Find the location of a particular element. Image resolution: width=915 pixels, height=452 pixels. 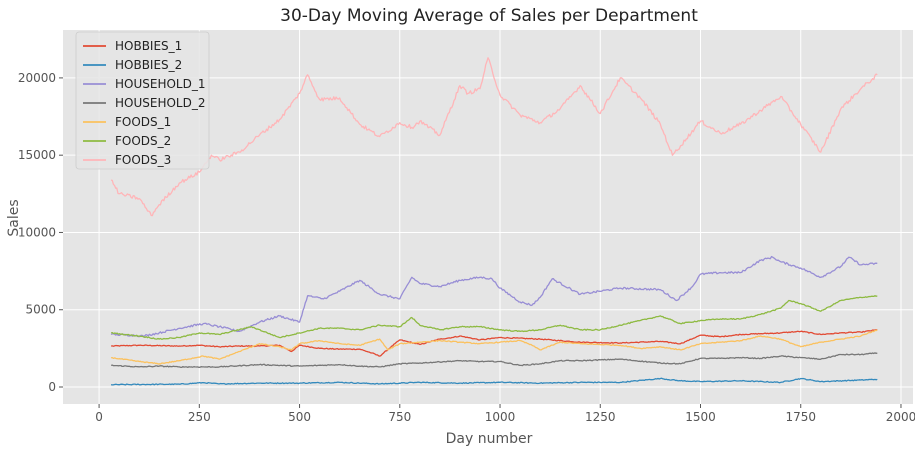

y-axis-ticks: 0 5000 10000 15000 20000 is located at coordinates (40, 232).